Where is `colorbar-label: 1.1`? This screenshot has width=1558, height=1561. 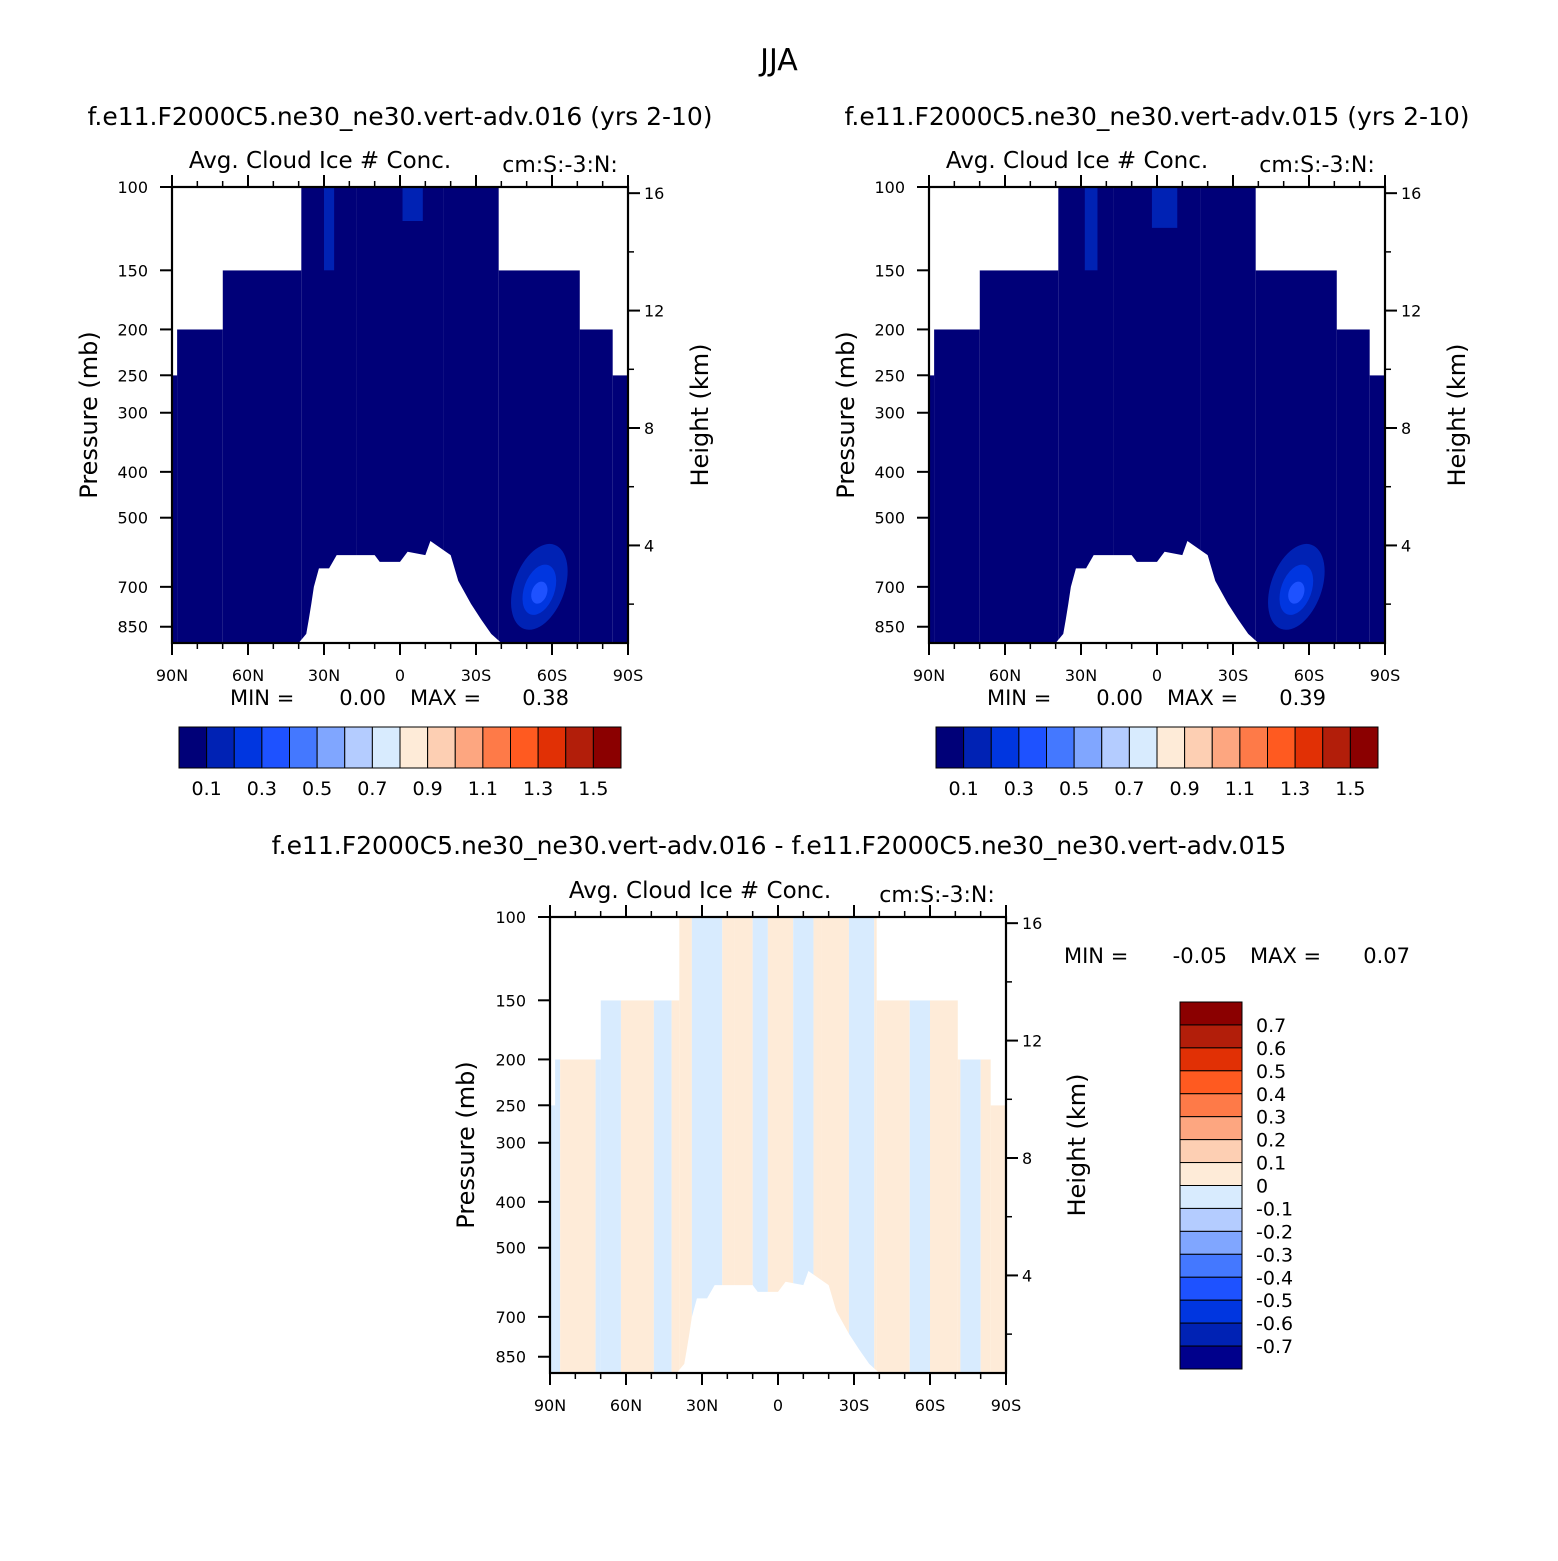 colorbar-label: 1.1 is located at coordinates (483, 789).